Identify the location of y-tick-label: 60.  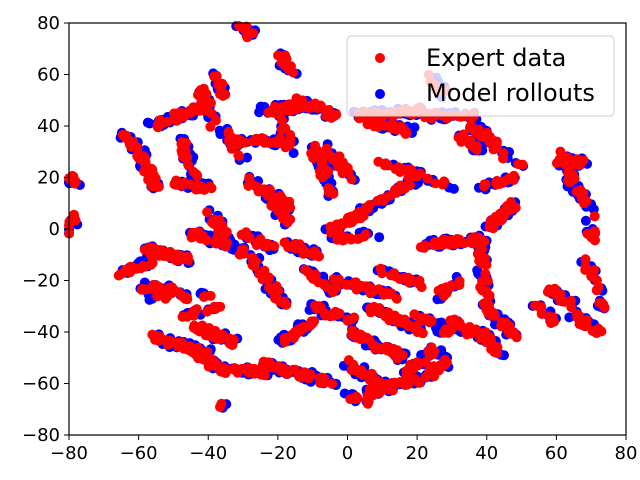
(48, 75).